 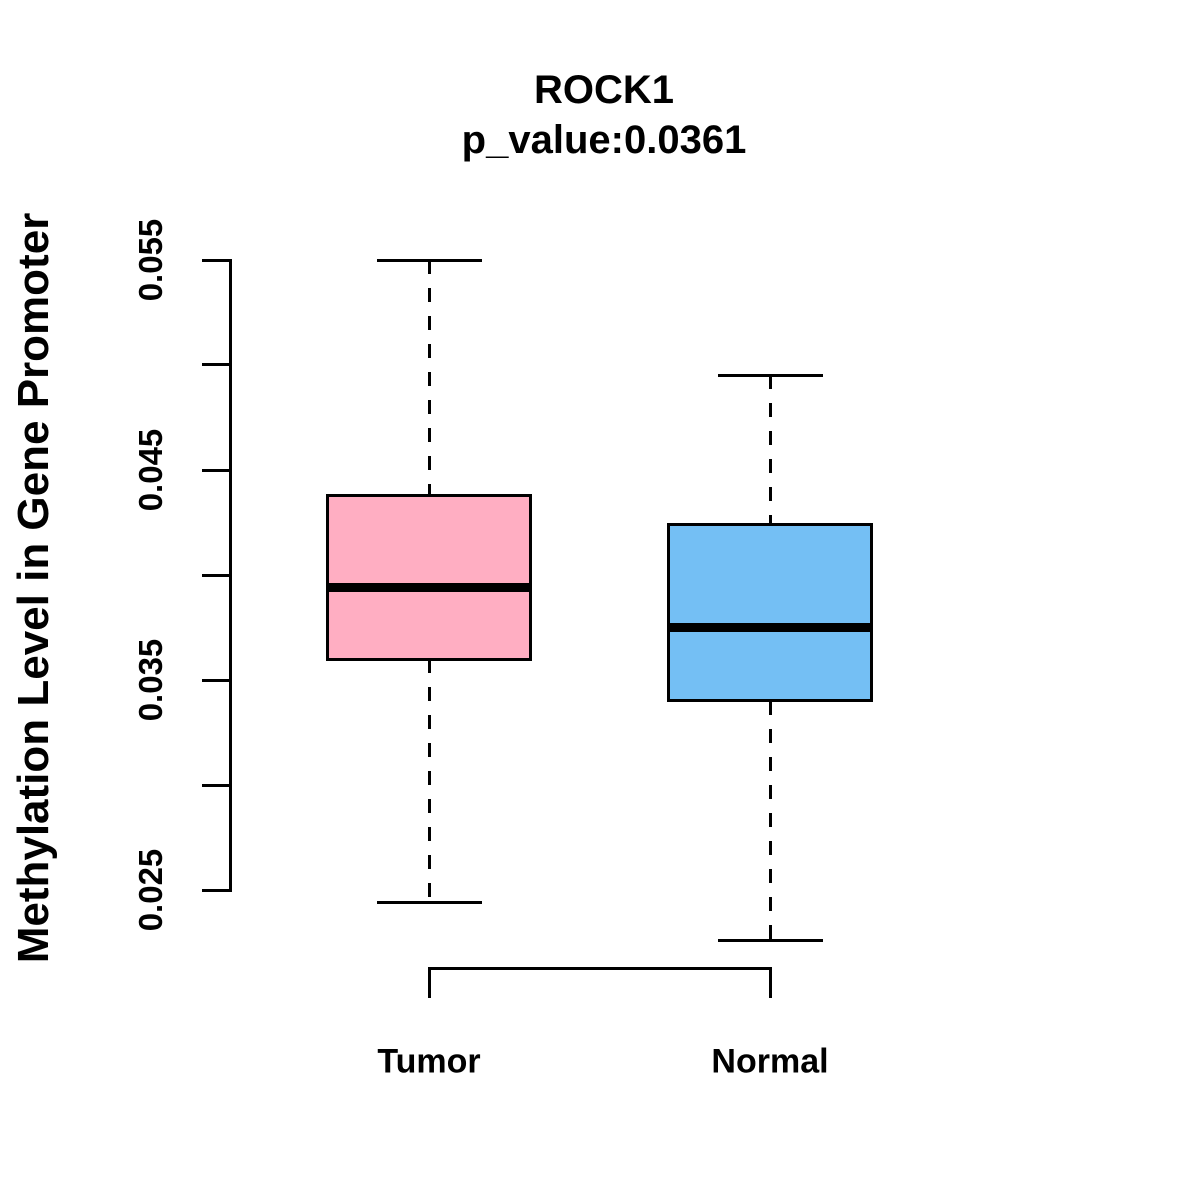 What do you see at coordinates (429, 1061) in the screenshot?
I see `x-category-label-tumor: Tumor` at bounding box center [429, 1061].